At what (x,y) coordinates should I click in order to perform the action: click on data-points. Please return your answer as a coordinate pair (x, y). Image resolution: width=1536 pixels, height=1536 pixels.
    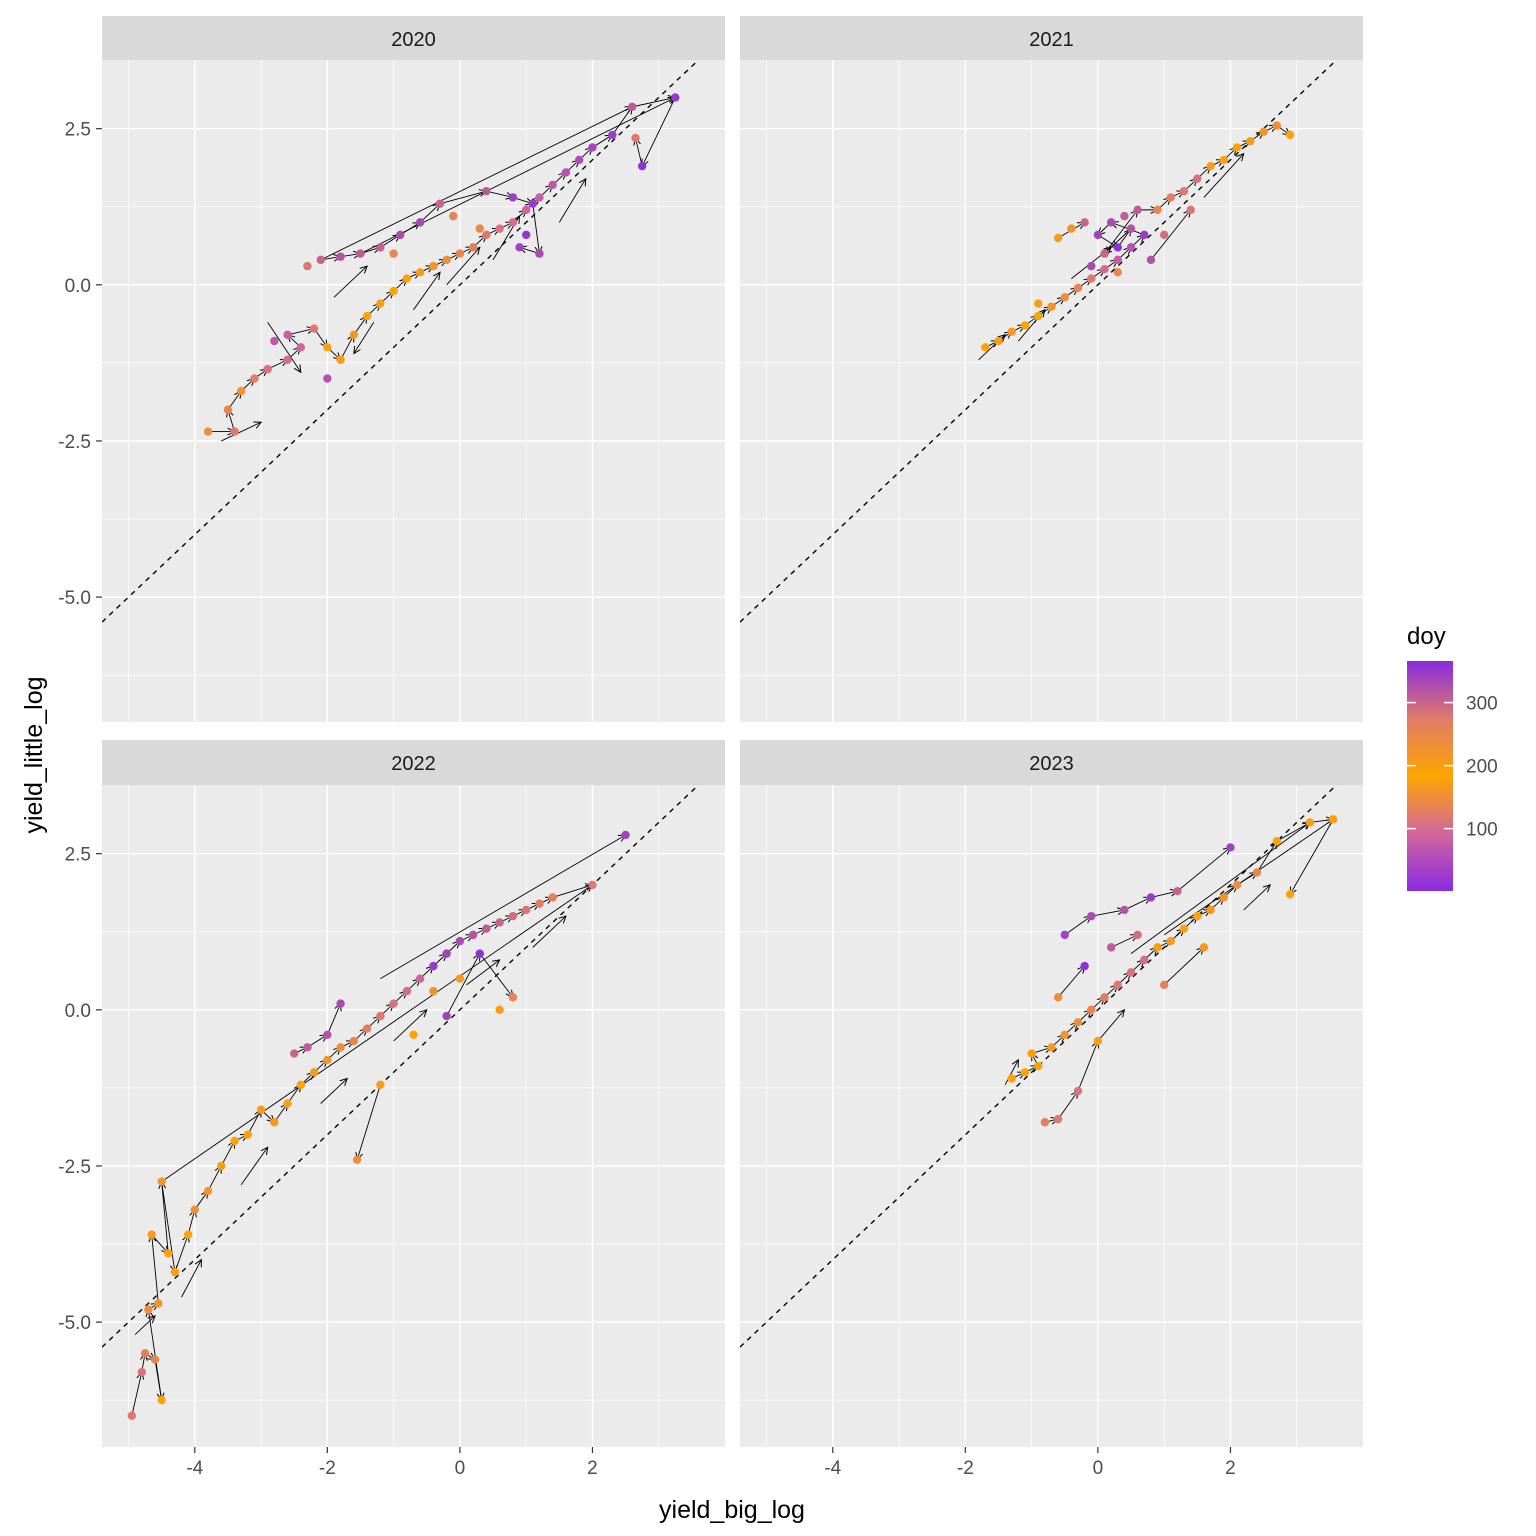
    Looking at the image, I should click on (1138, 236).